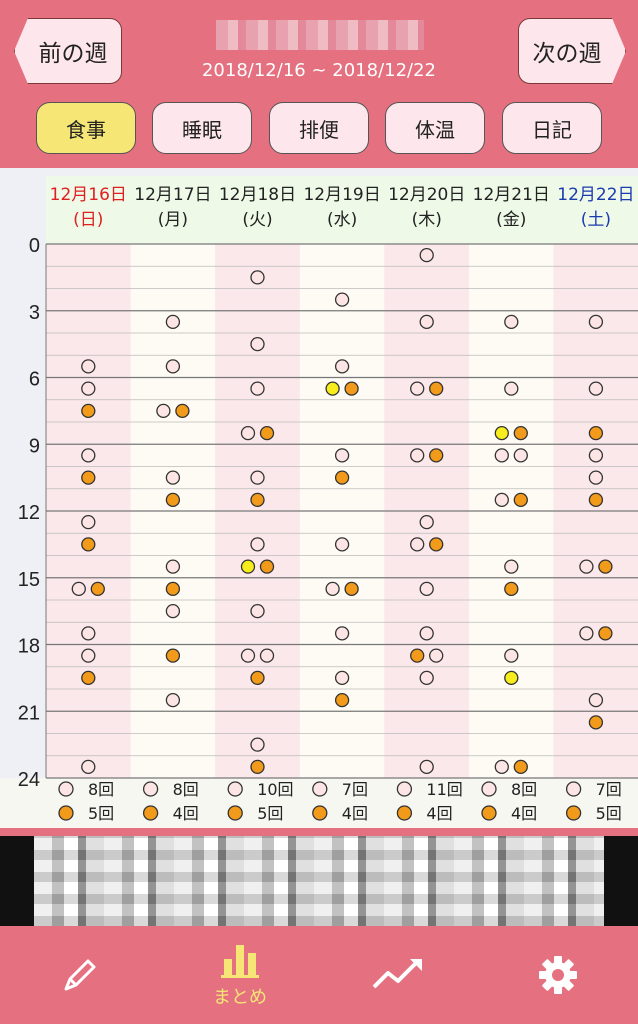 Image resolution: width=638 pixels, height=1024 pixels. Describe the element at coordinates (68, 51) in the screenshot. I see `prev-week-button: 前の週` at that location.